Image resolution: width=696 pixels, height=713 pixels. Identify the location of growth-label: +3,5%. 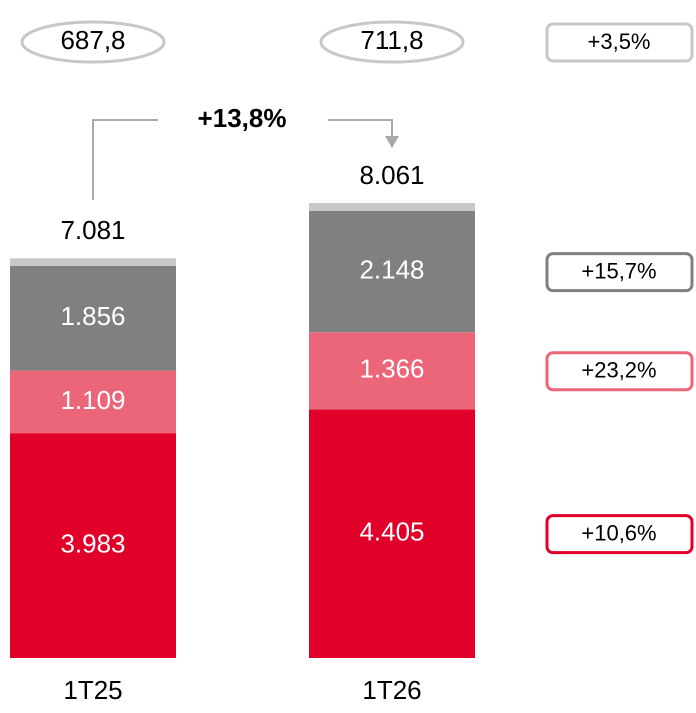
(619, 41).